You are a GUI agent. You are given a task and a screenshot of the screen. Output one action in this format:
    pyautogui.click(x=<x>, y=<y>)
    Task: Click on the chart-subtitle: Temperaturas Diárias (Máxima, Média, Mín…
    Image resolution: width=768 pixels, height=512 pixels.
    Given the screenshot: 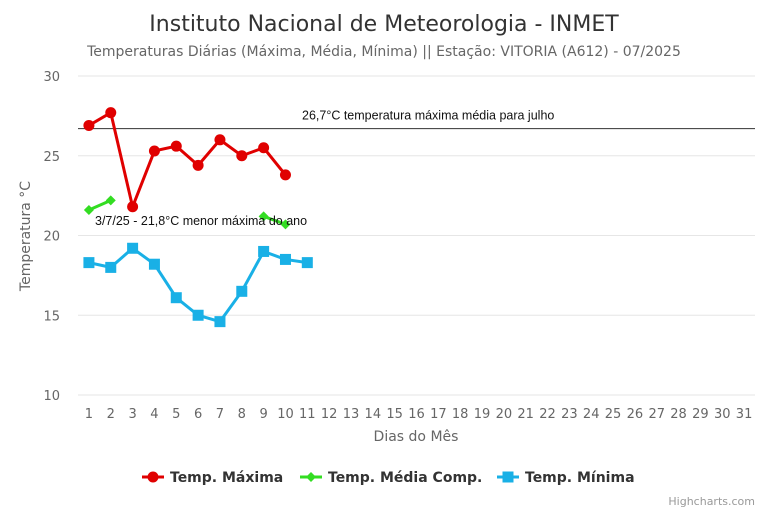 What is the action you would take?
    pyautogui.click(x=383, y=52)
    